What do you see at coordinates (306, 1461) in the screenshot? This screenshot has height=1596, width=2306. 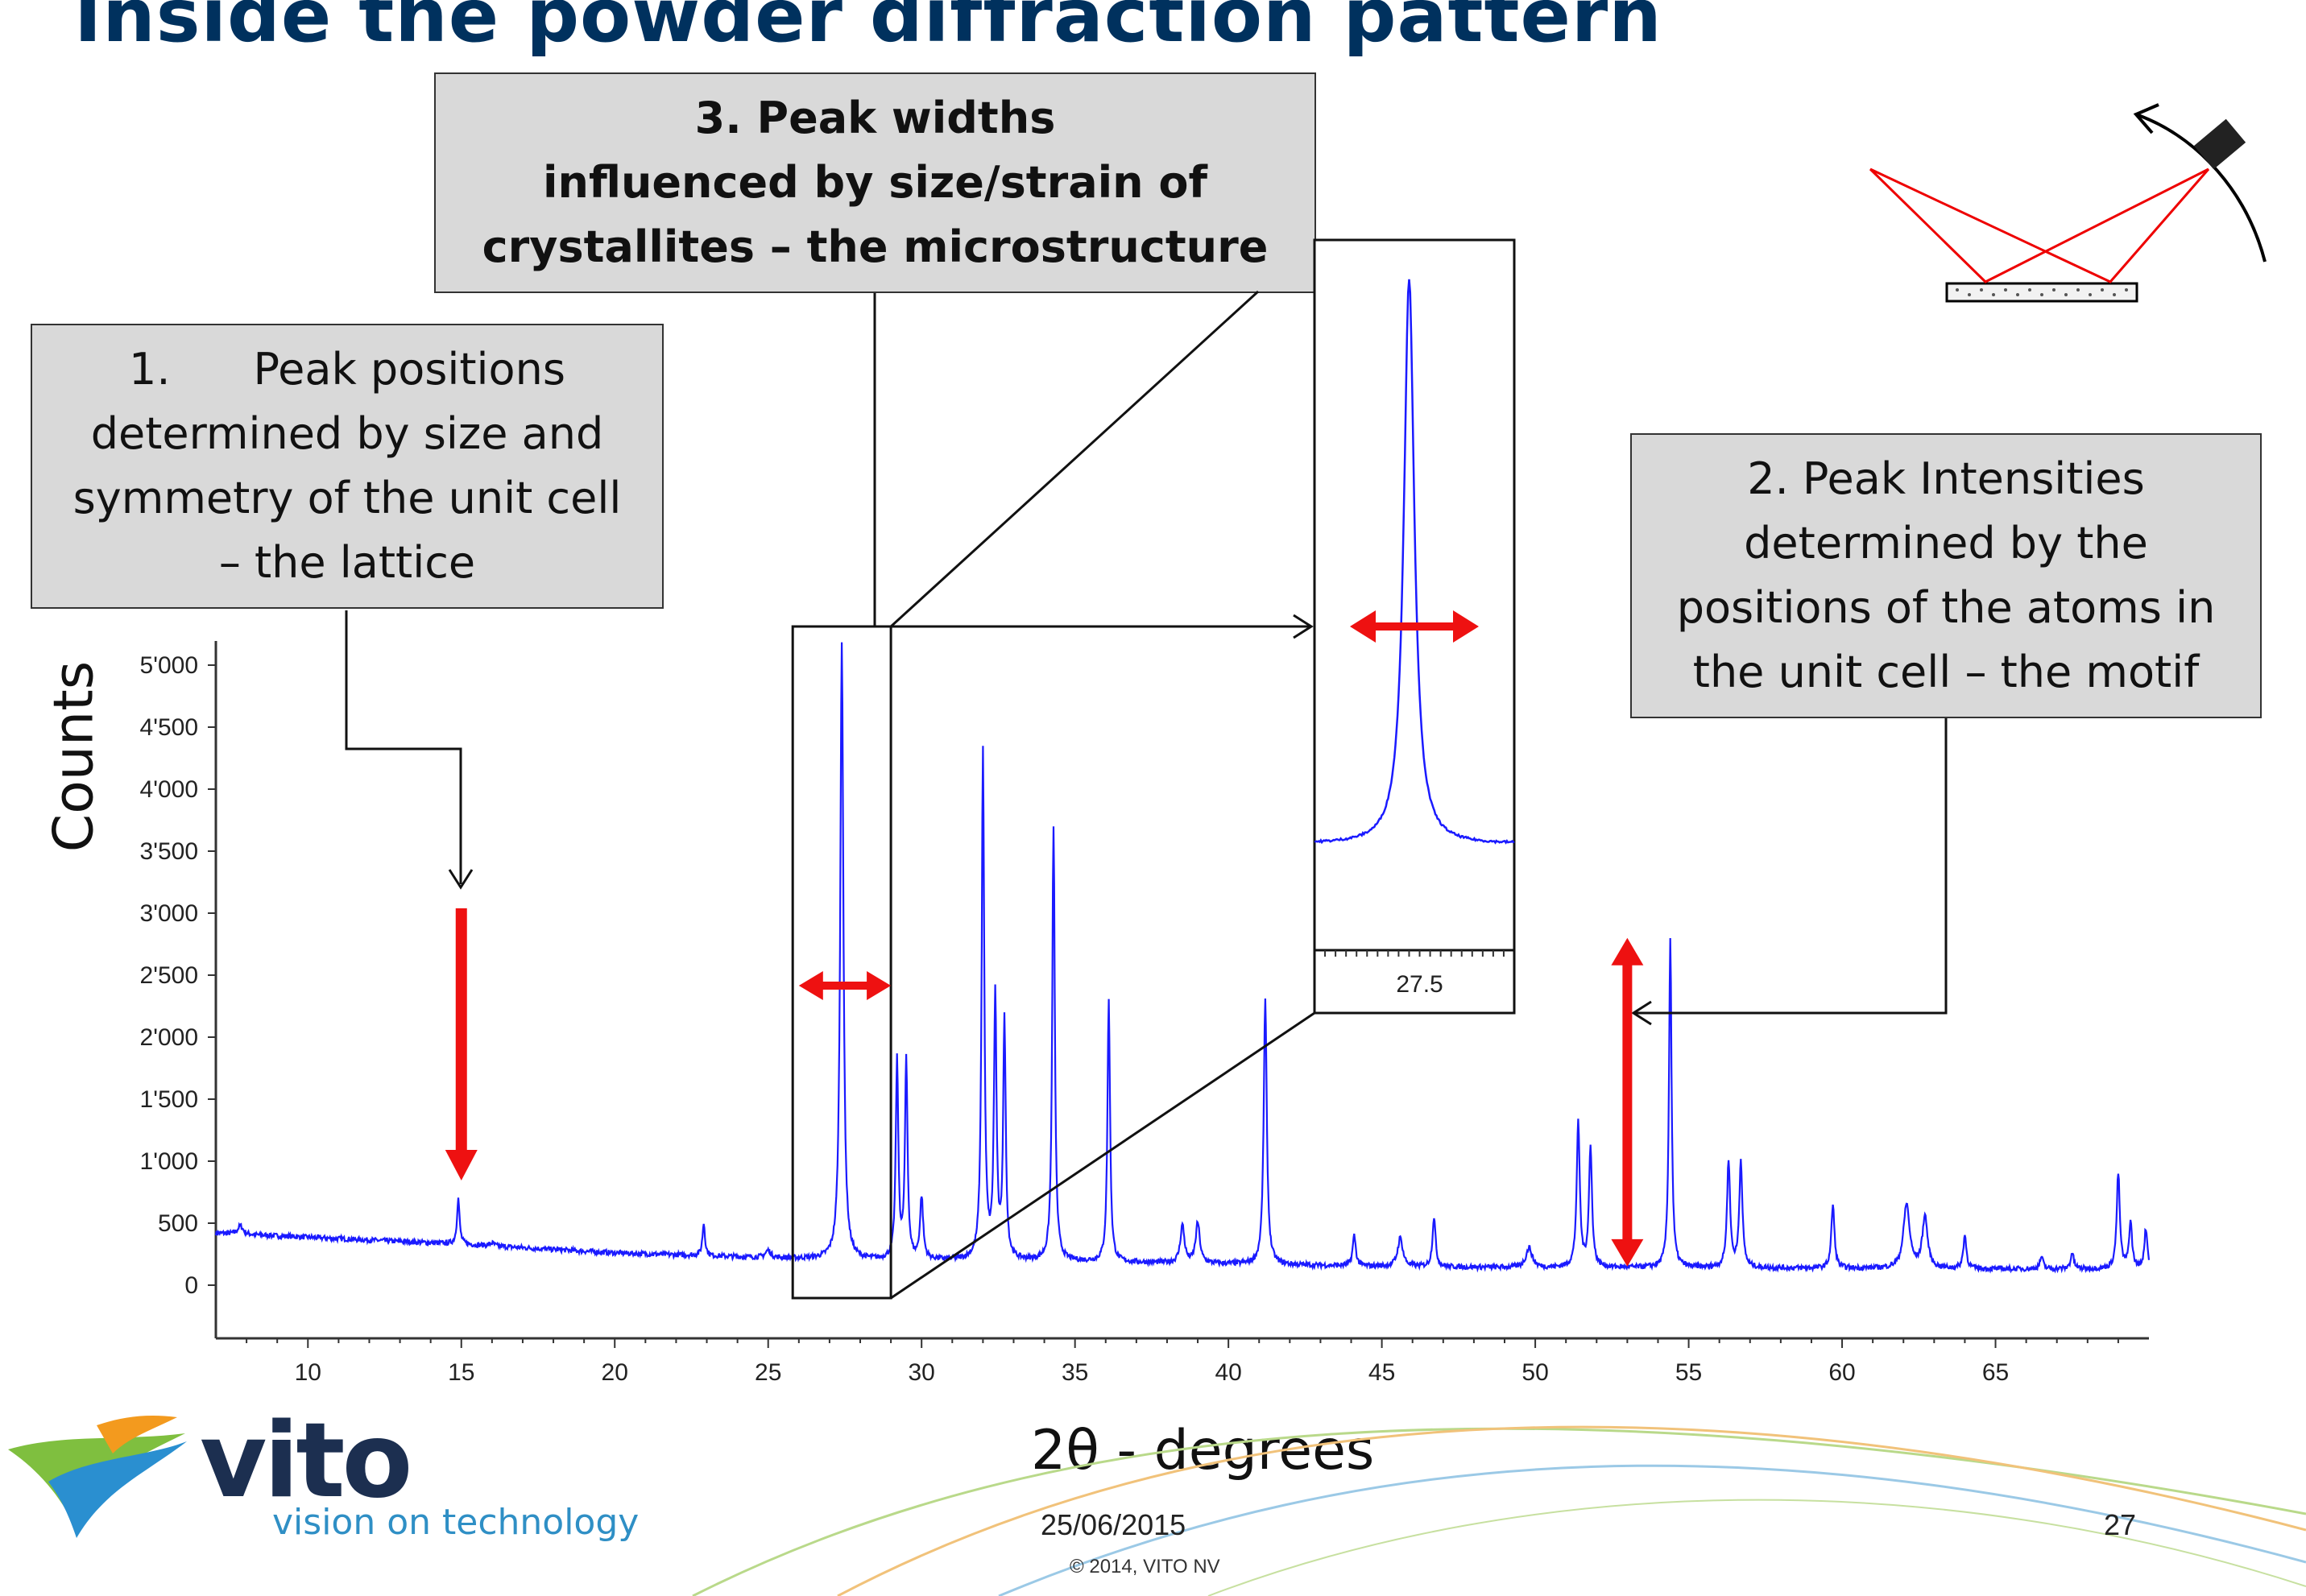 I see `logo-wordmark: vito` at bounding box center [306, 1461].